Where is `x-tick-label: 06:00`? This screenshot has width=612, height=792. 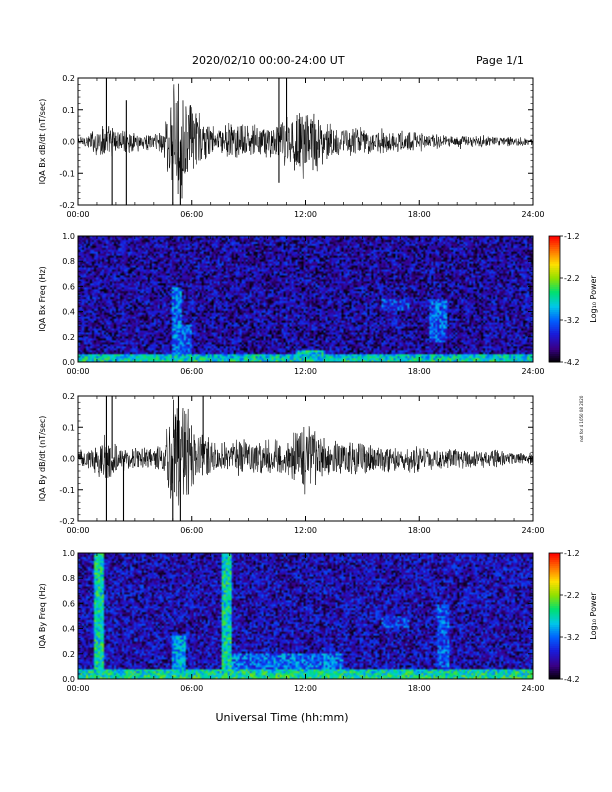
x-tick-label: 06:00 is located at coordinates (191, 214).